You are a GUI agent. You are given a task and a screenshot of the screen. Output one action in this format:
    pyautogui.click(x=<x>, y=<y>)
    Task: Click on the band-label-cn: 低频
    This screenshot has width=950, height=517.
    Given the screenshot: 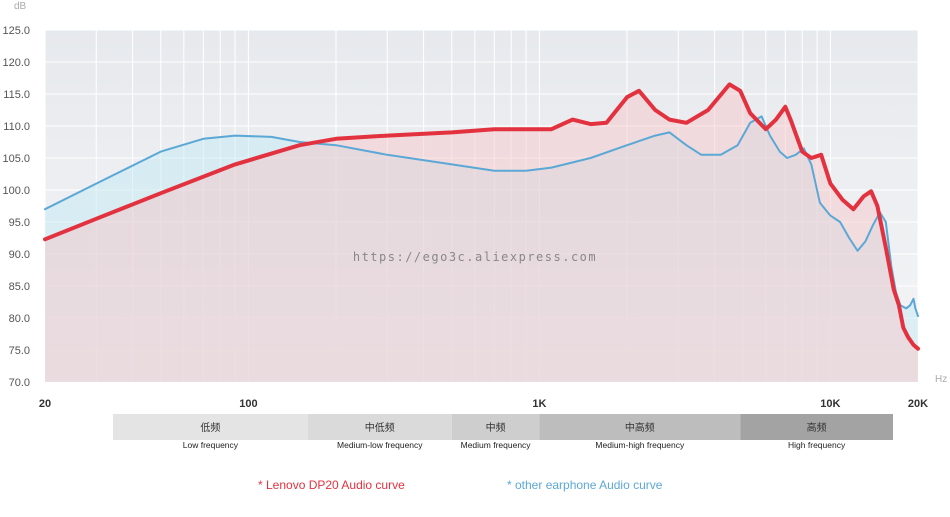 What is the action you would take?
    pyautogui.click(x=210, y=427)
    